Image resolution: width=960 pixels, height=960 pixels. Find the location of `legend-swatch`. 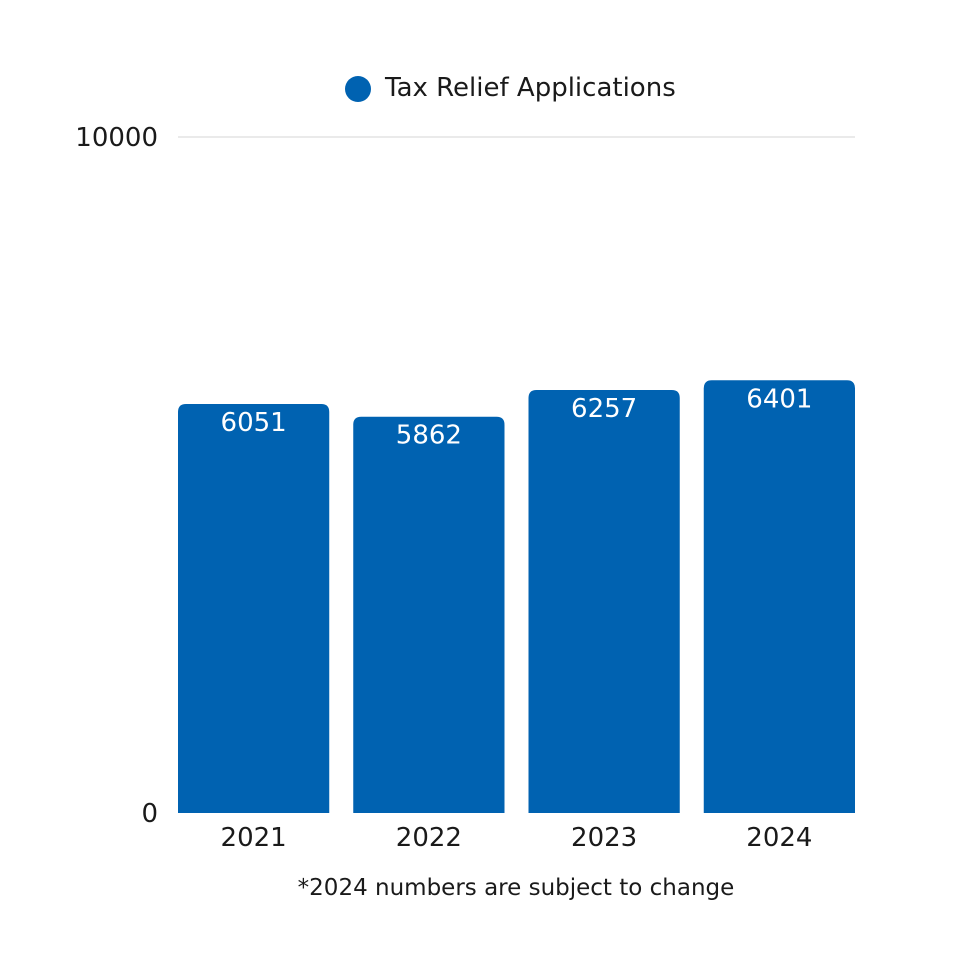

legend-swatch is located at coordinates (358, 89).